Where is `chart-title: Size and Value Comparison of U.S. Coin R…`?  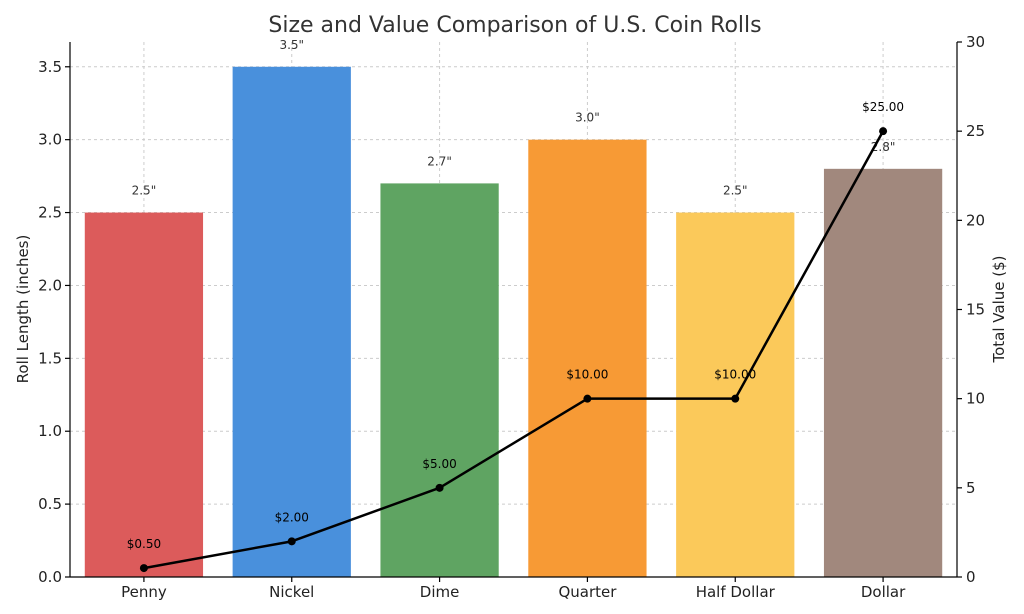
chart-title: Size and Value Comparison of U.S. Coin R… is located at coordinates (514, 25).